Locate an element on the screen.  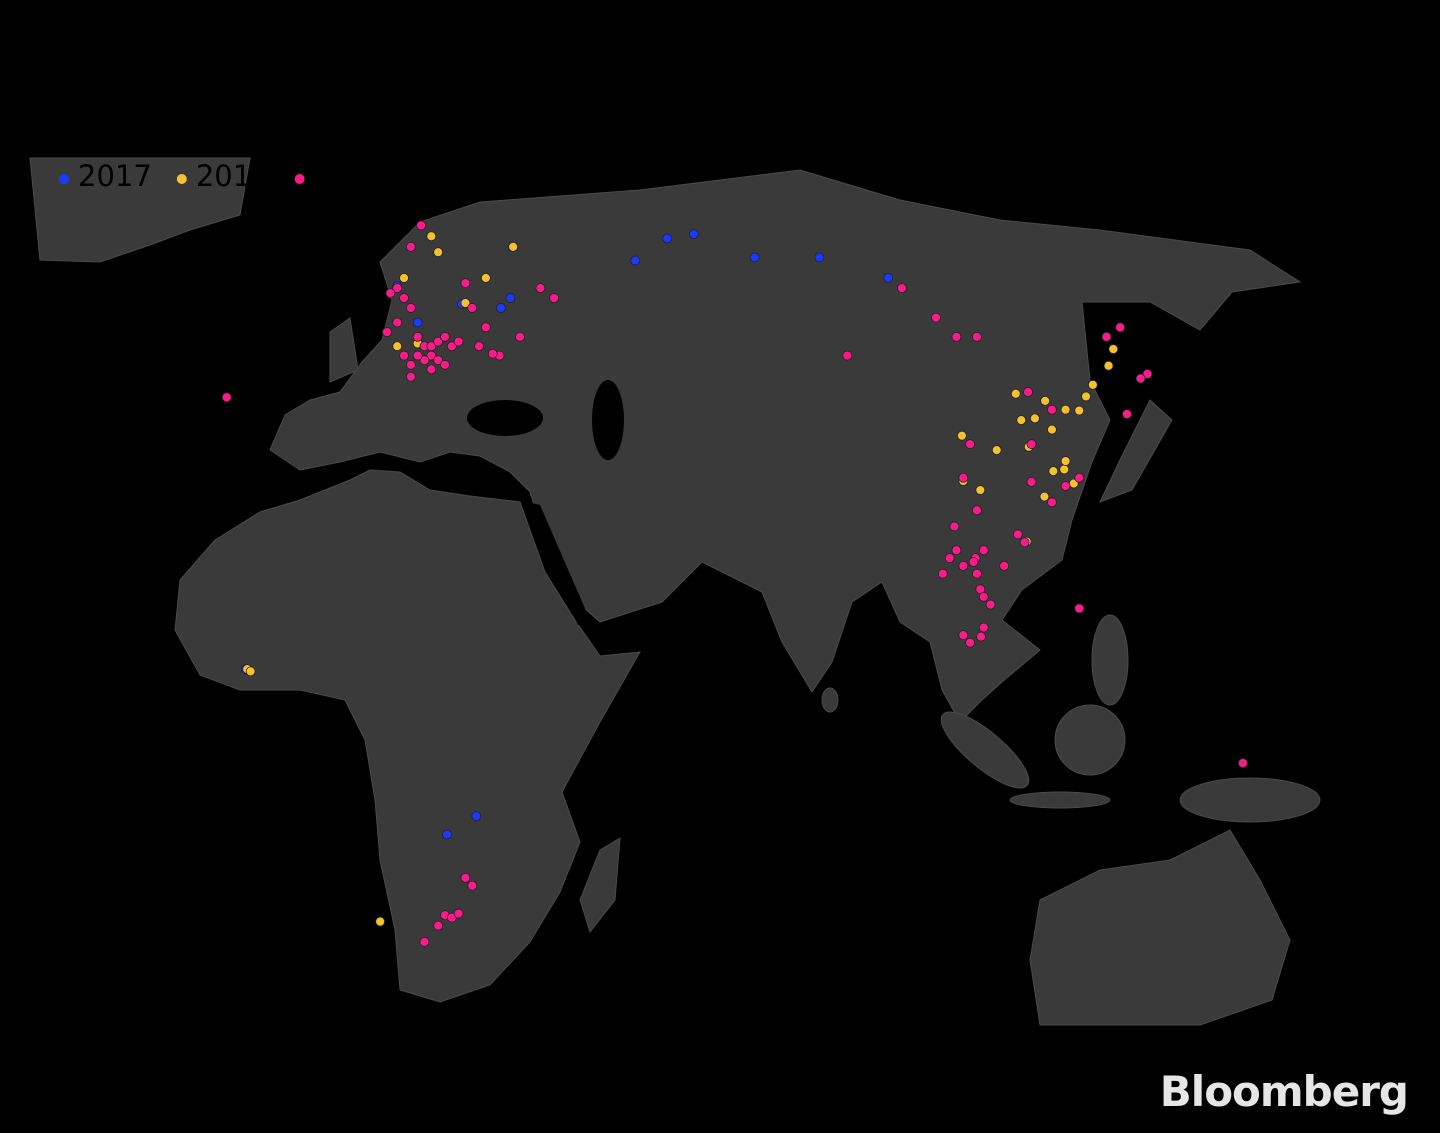
borneo is located at coordinates (1090, 740).